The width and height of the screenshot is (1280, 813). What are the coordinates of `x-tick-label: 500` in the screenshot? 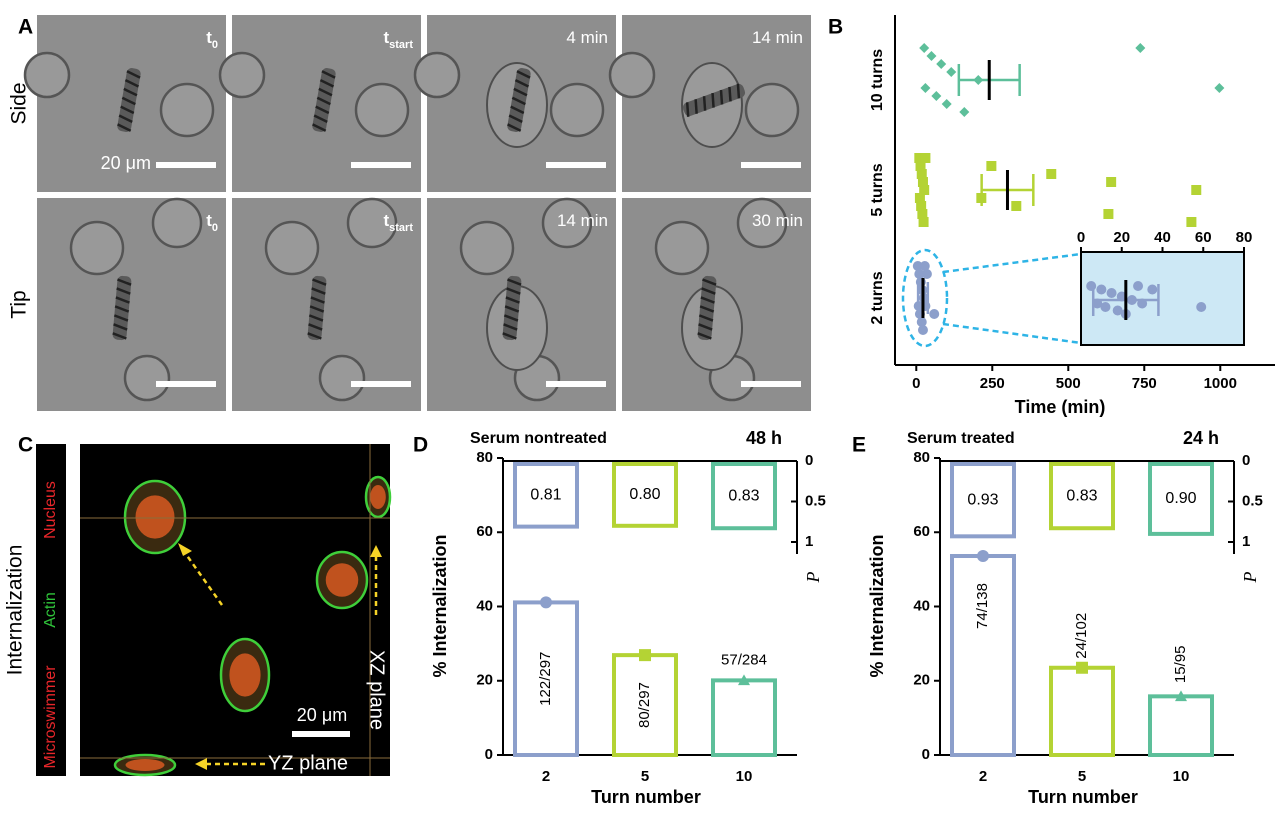 It's located at (1068, 383).